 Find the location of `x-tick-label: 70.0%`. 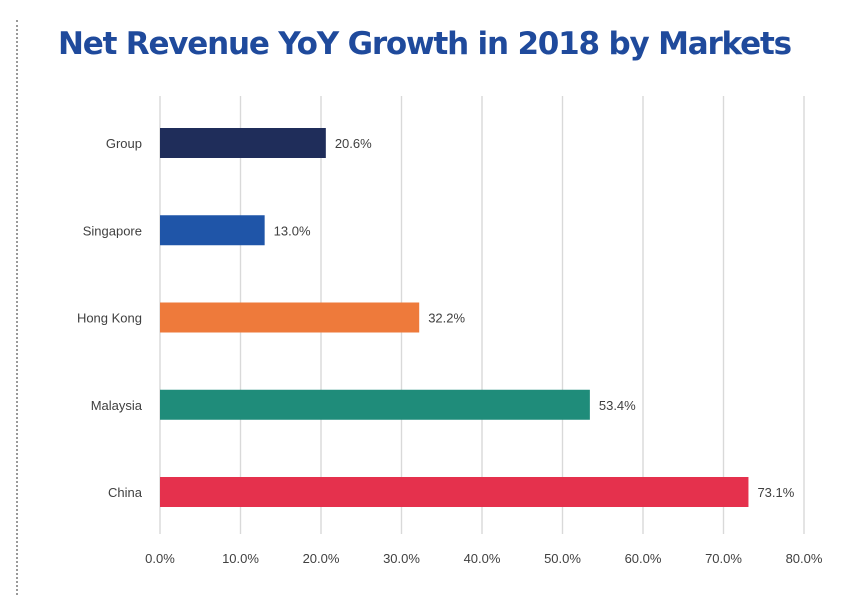

x-tick-label: 70.0% is located at coordinates (723, 558).